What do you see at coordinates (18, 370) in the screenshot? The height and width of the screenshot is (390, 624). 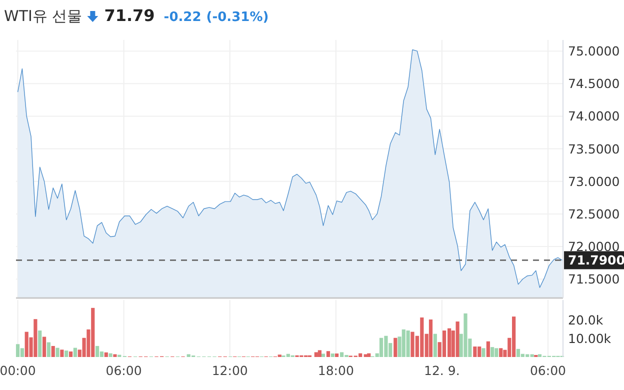 I see `x-tick-label: 00:00` at bounding box center [18, 370].